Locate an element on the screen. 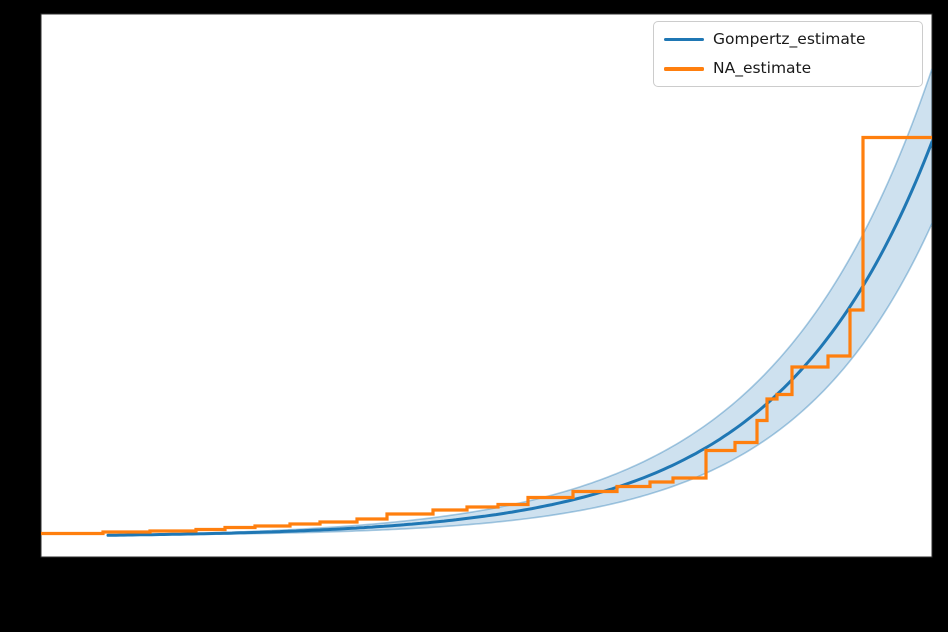  na-line-swatch is located at coordinates (684, 69).